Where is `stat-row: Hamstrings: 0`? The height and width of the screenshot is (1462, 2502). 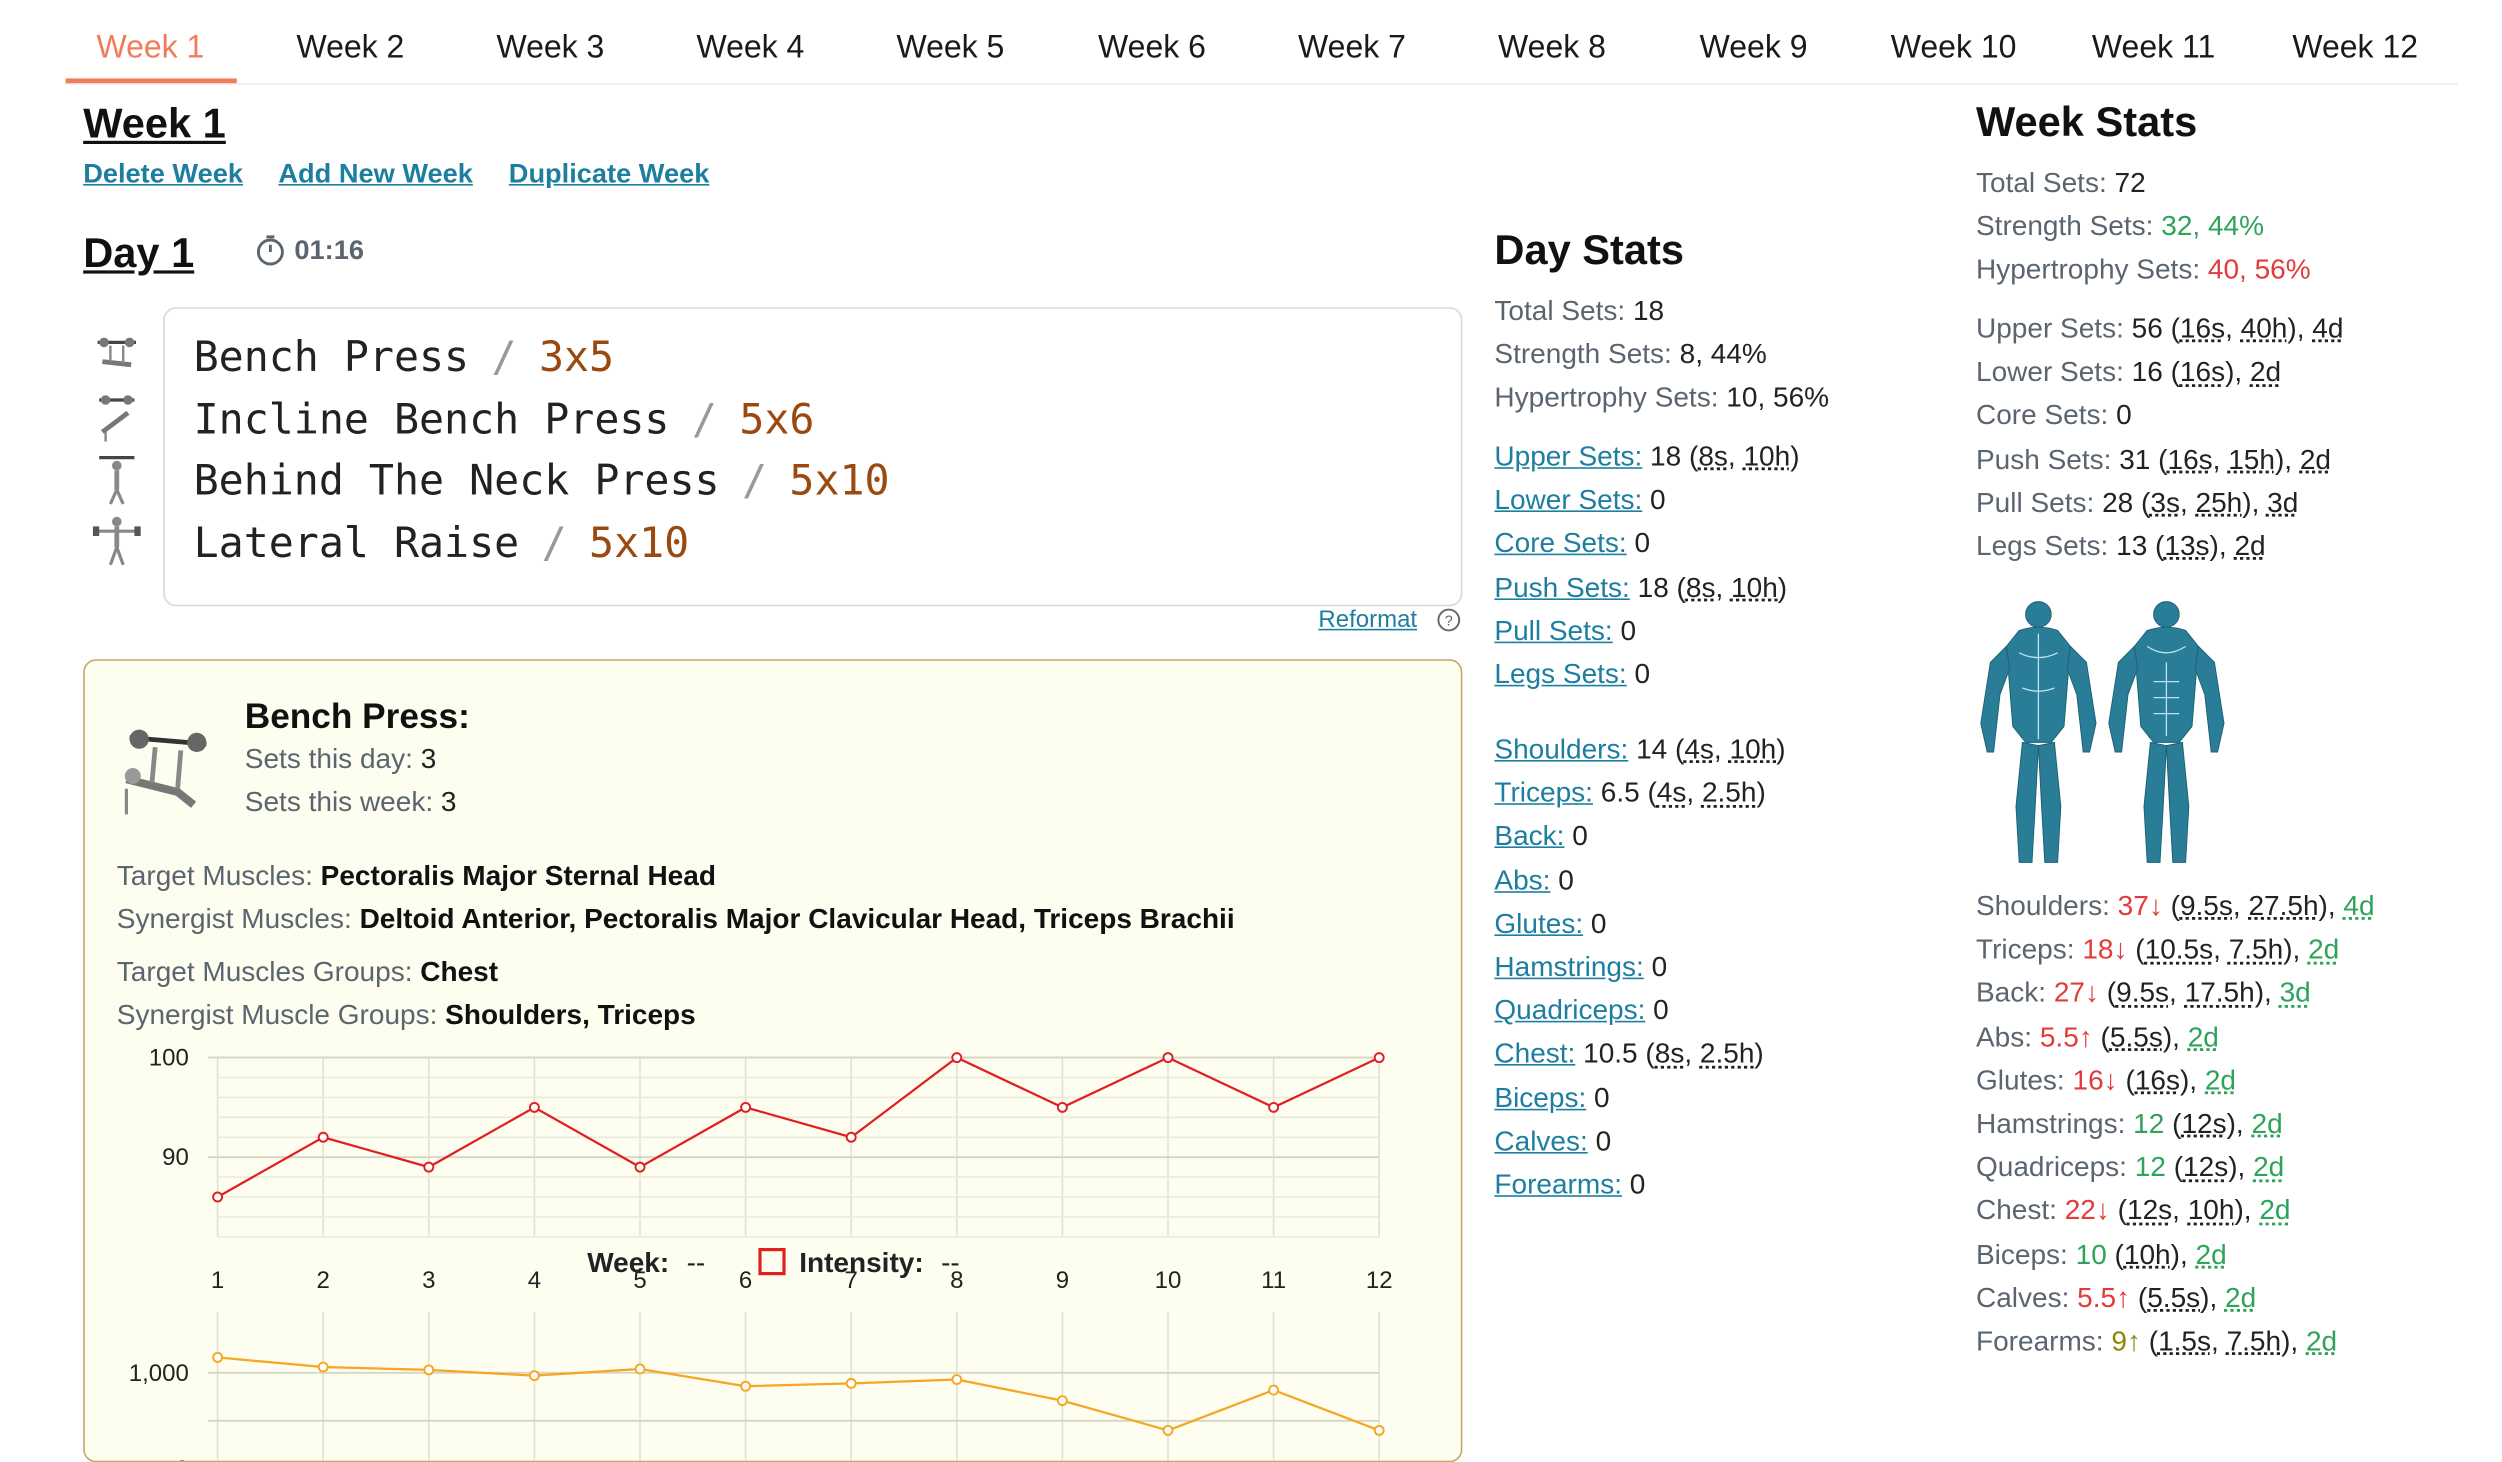 stat-row: Hamstrings: 0 is located at coordinates (1580, 967).